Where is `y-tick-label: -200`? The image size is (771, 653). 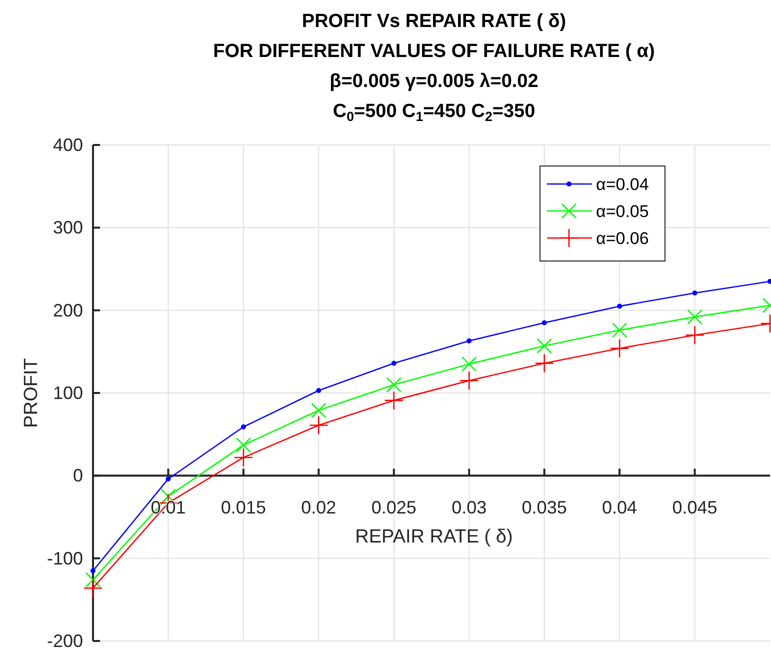 y-tick-label: -200 is located at coordinates (64, 641).